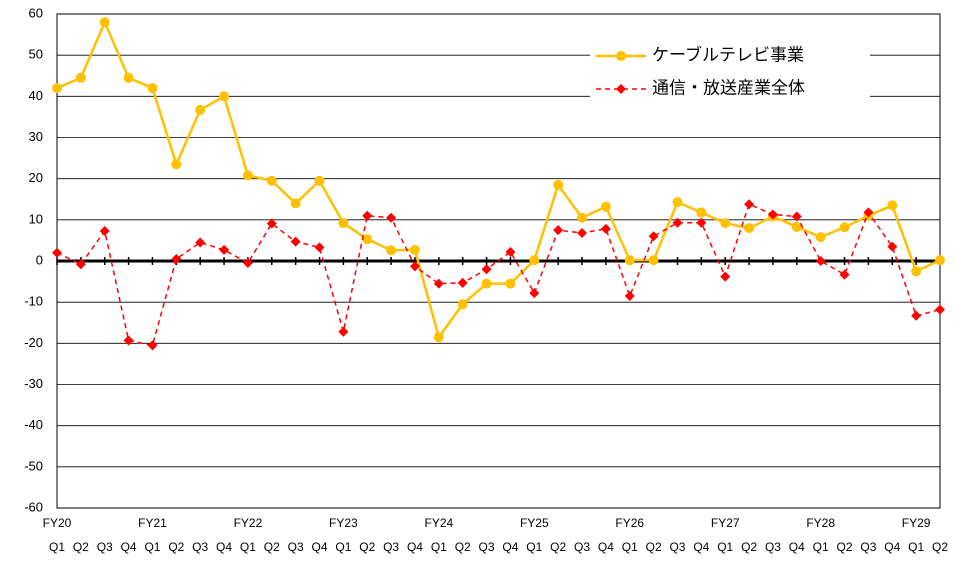 The height and width of the screenshot is (564, 955). What do you see at coordinates (36, 95) in the screenshot?
I see `y-tick-label: 40` at bounding box center [36, 95].